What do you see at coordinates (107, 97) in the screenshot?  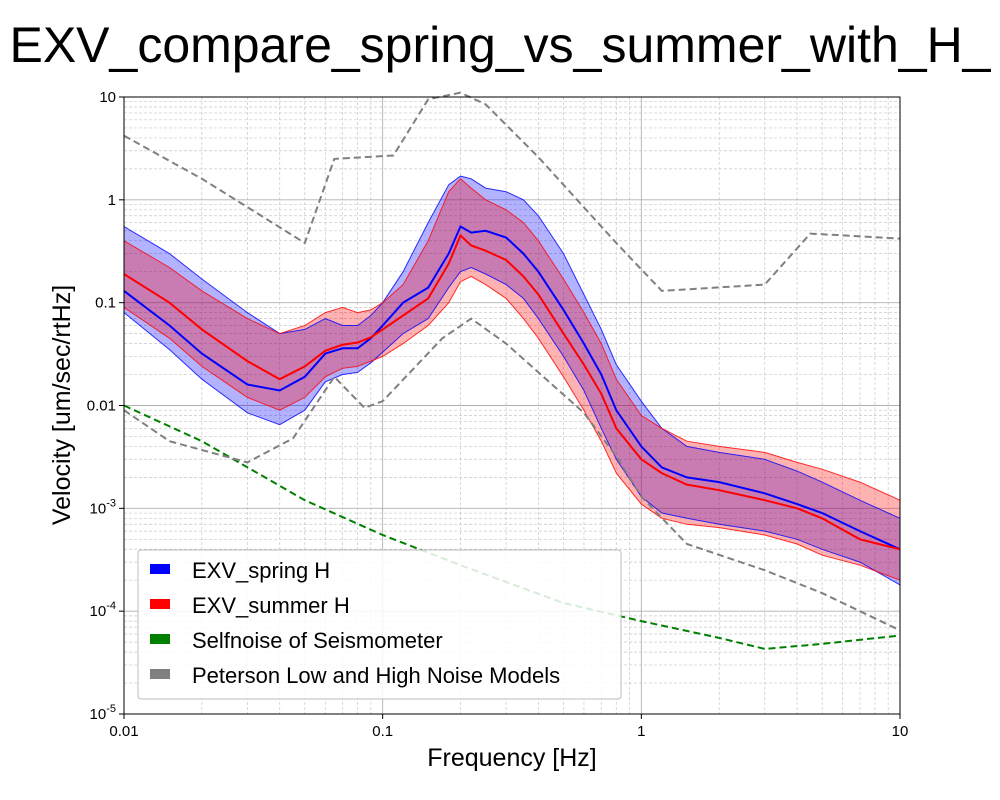 I see `y-tick-label: 10` at bounding box center [107, 97].